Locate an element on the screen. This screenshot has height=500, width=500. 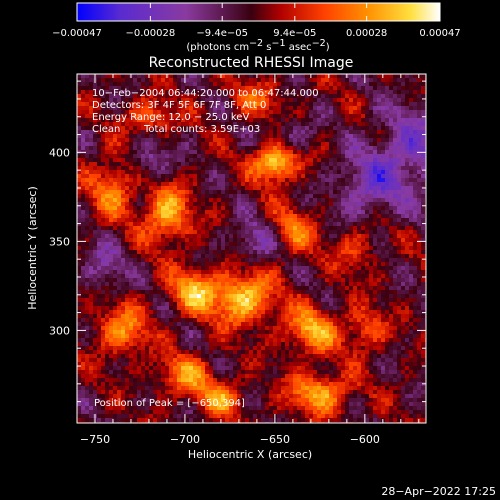
colorbar-tick-label: 0.00047 is located at coordinates (439, 33).